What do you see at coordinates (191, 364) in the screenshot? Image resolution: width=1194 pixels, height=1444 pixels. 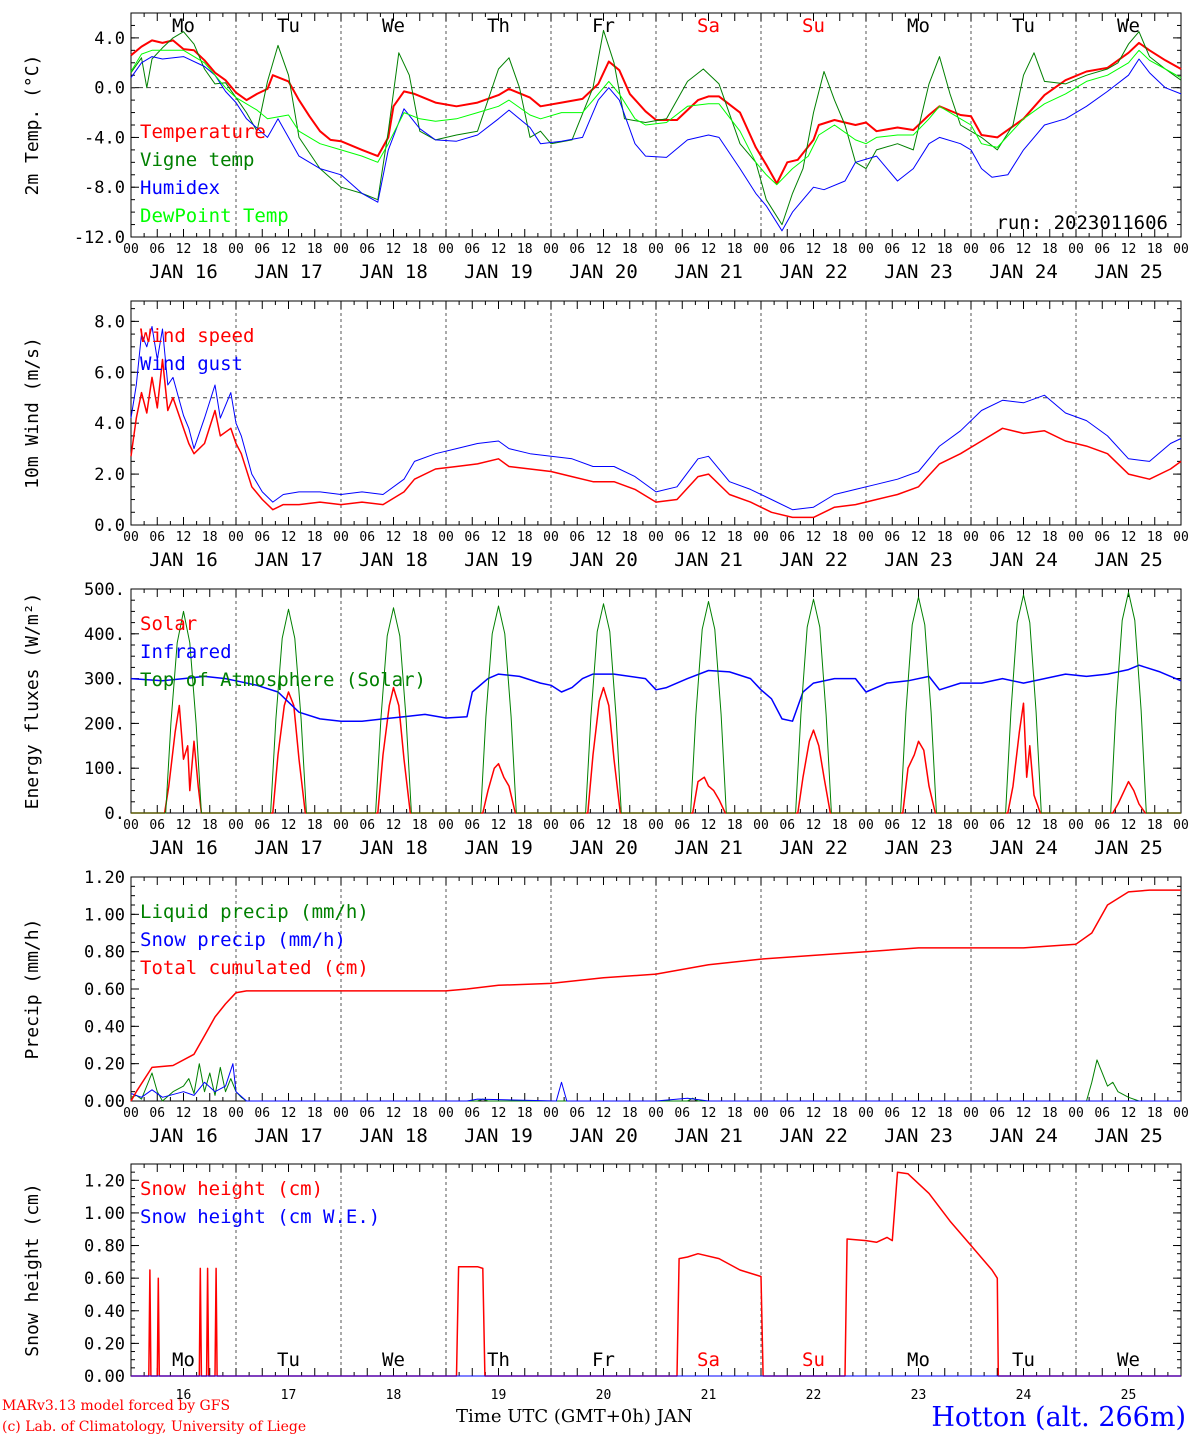 I see `wind-legend-entry: Wind gust` at bounding box center [191, 364].